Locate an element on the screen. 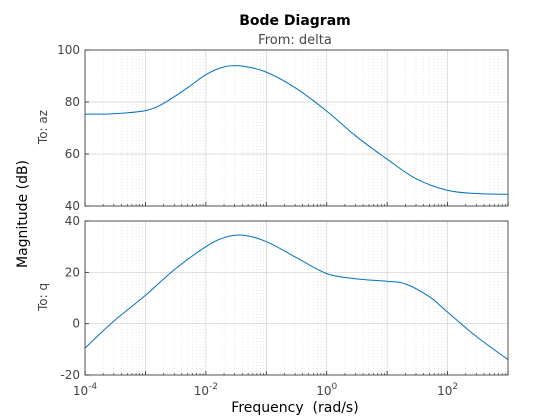 Image resolution: width=560 pixels, height=420 pixels. row-label-q: To: q is located at coordinates (43, 297).